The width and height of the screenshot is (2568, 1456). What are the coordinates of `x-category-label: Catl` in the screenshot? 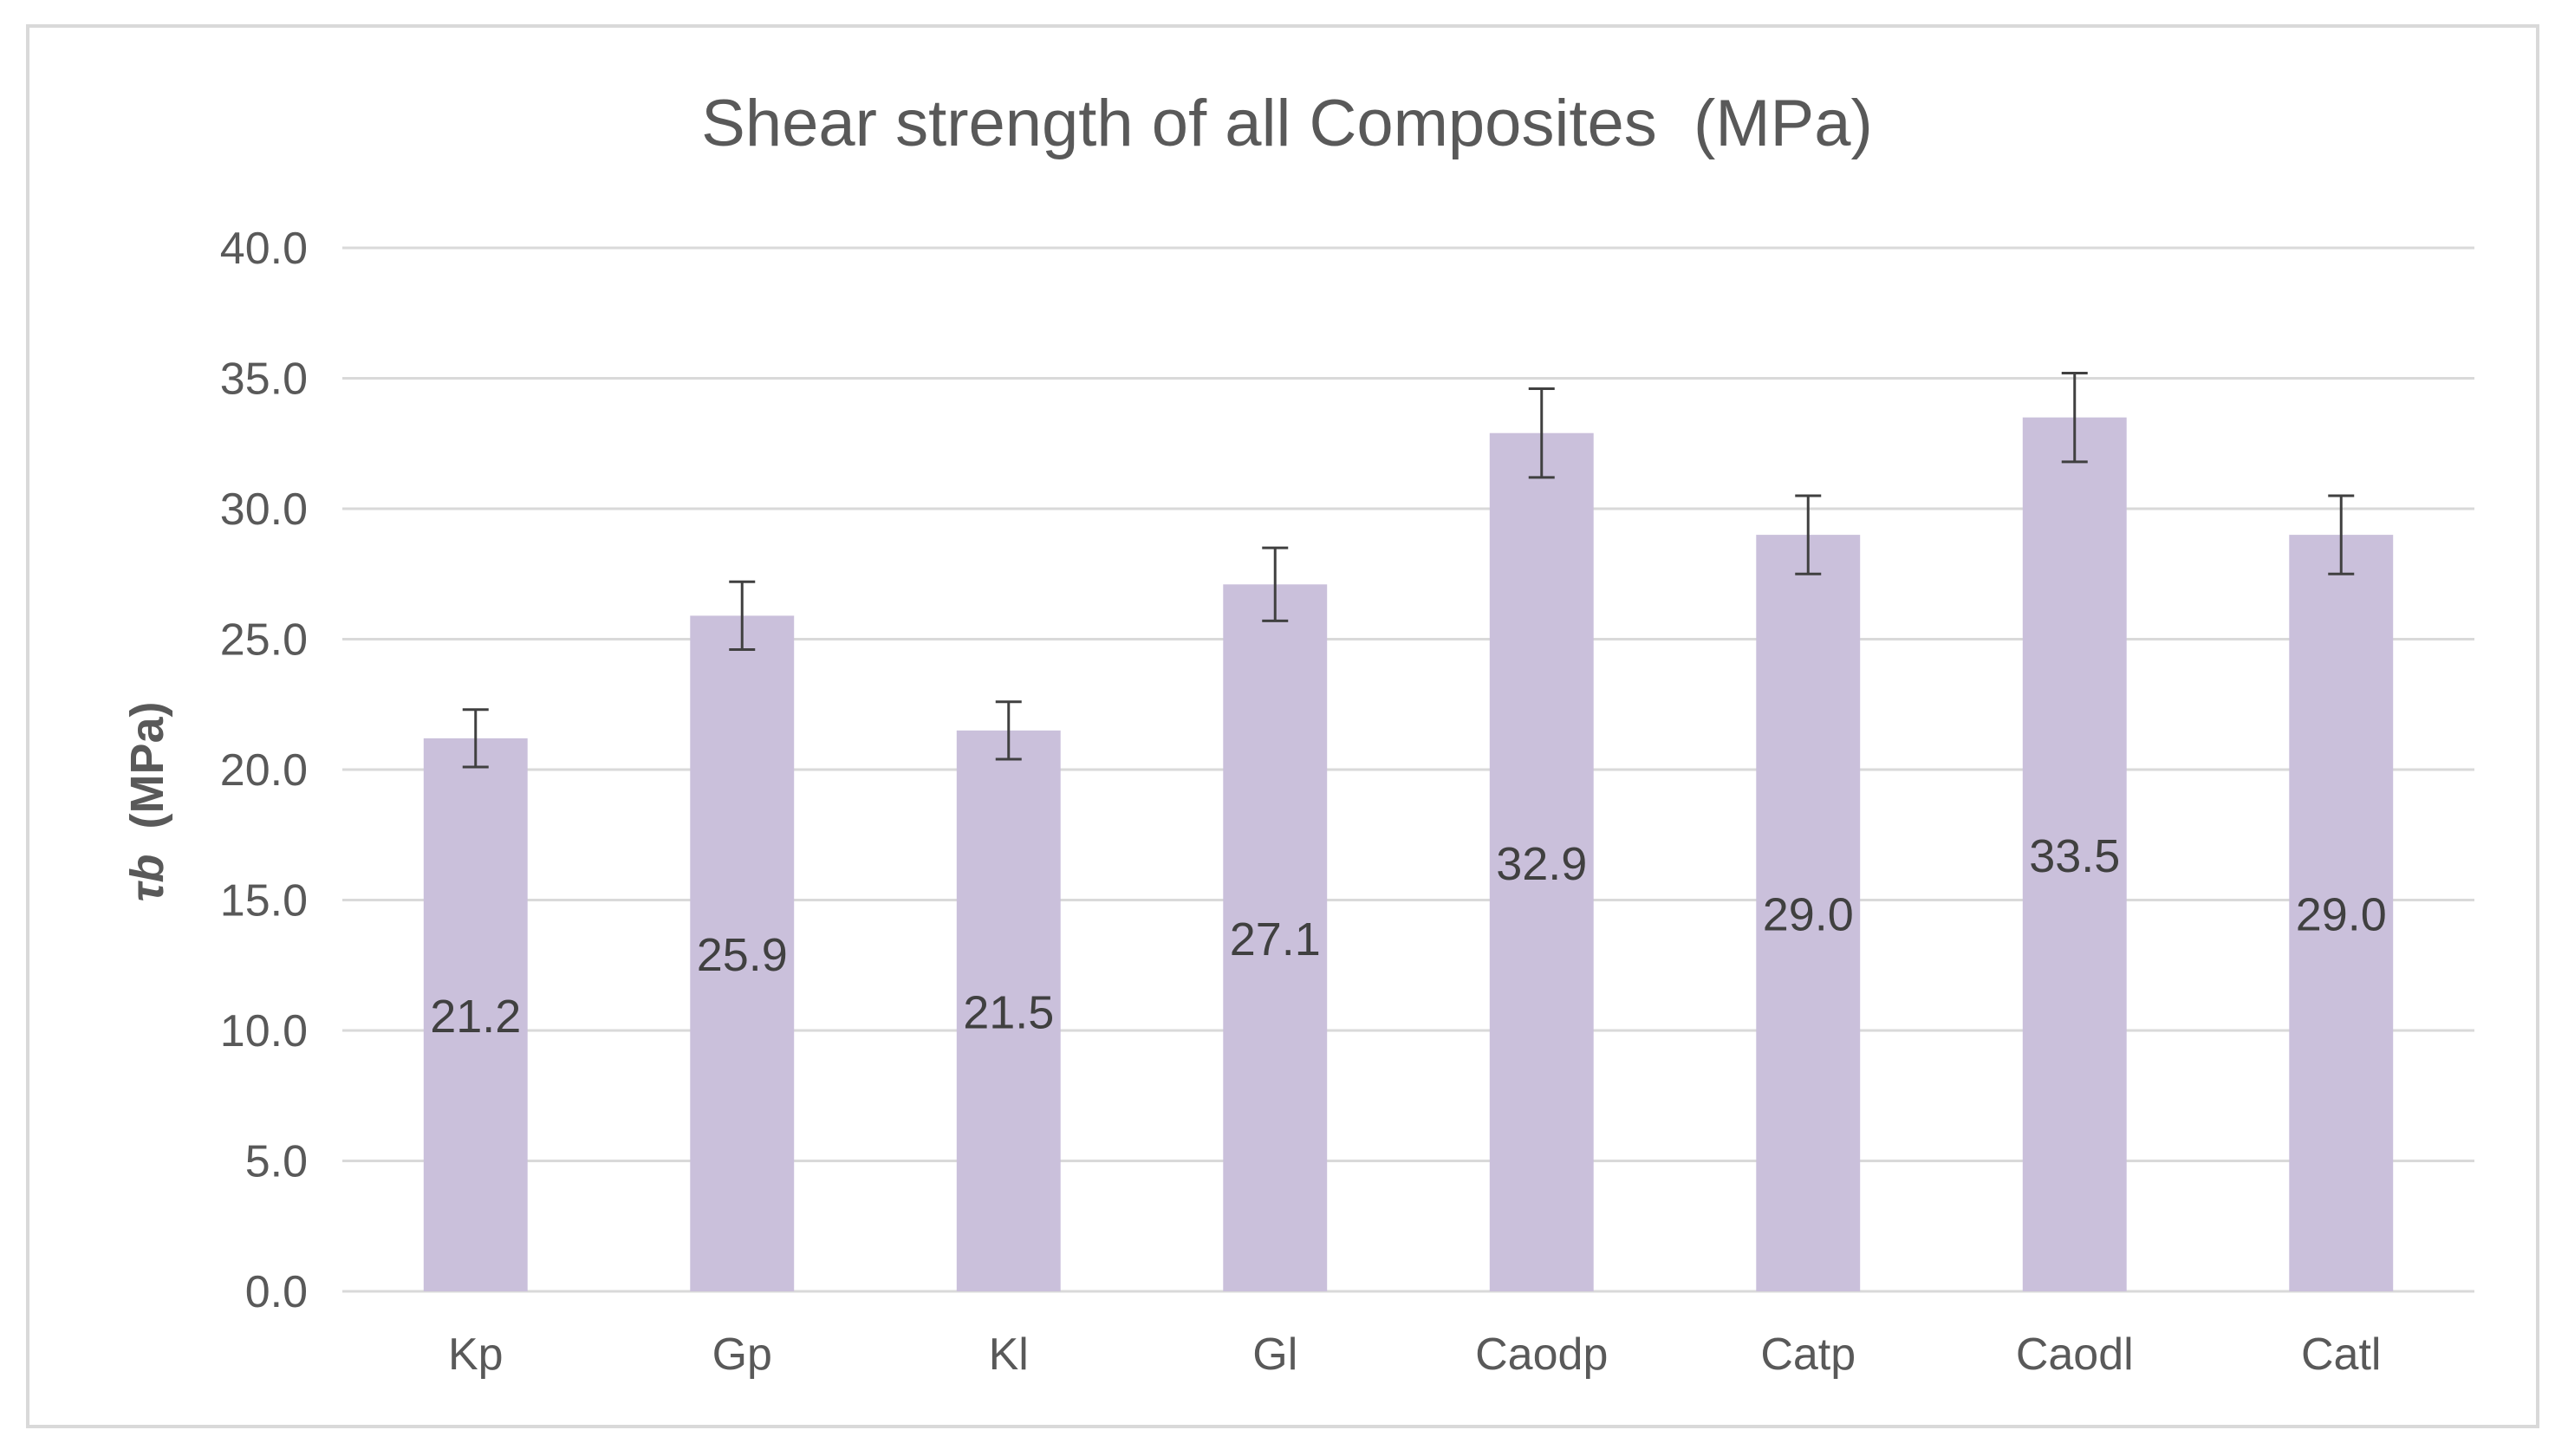 It's located at (2341, 1354).